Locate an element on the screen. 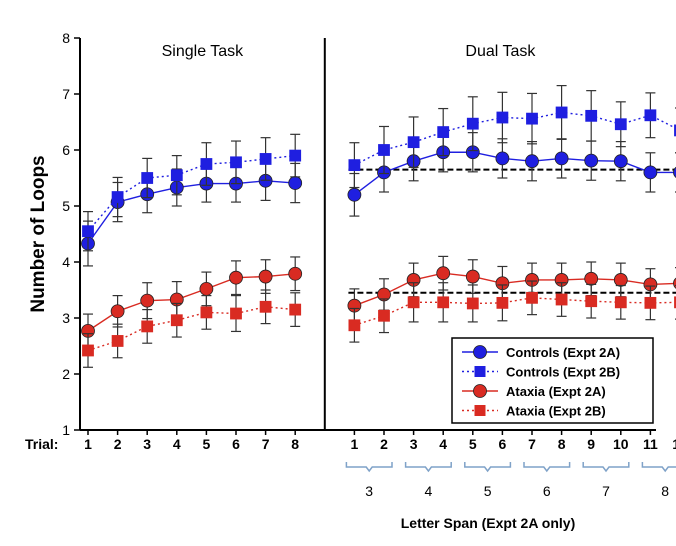 The image size is (676, 546). legend-label: Controls (Expt 2B) is located at coordinates (563, 372).